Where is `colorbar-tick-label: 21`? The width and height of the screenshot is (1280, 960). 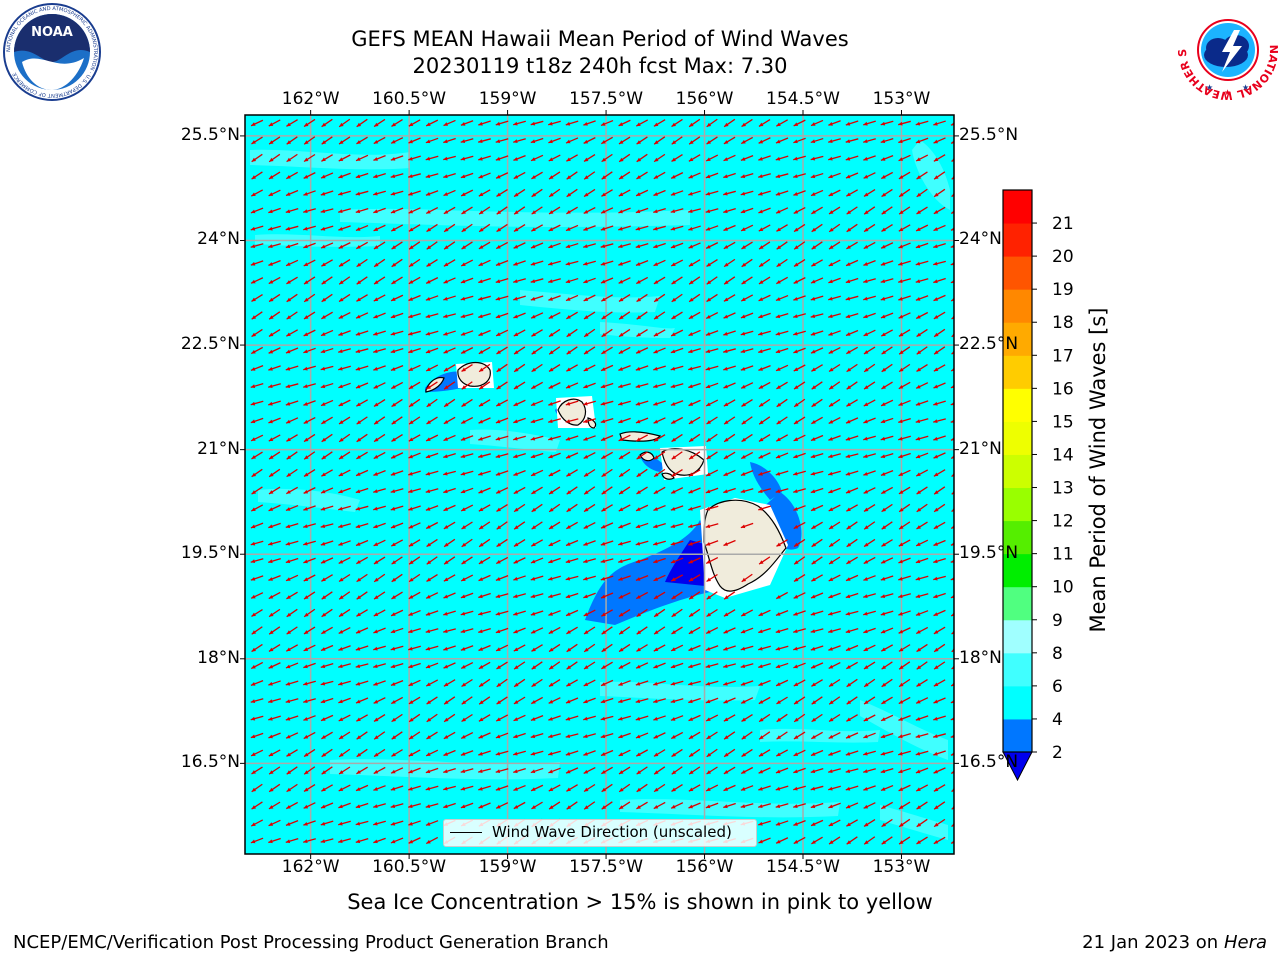 colorbar-tick-label: 21 is located at coordinates (1063, 224).